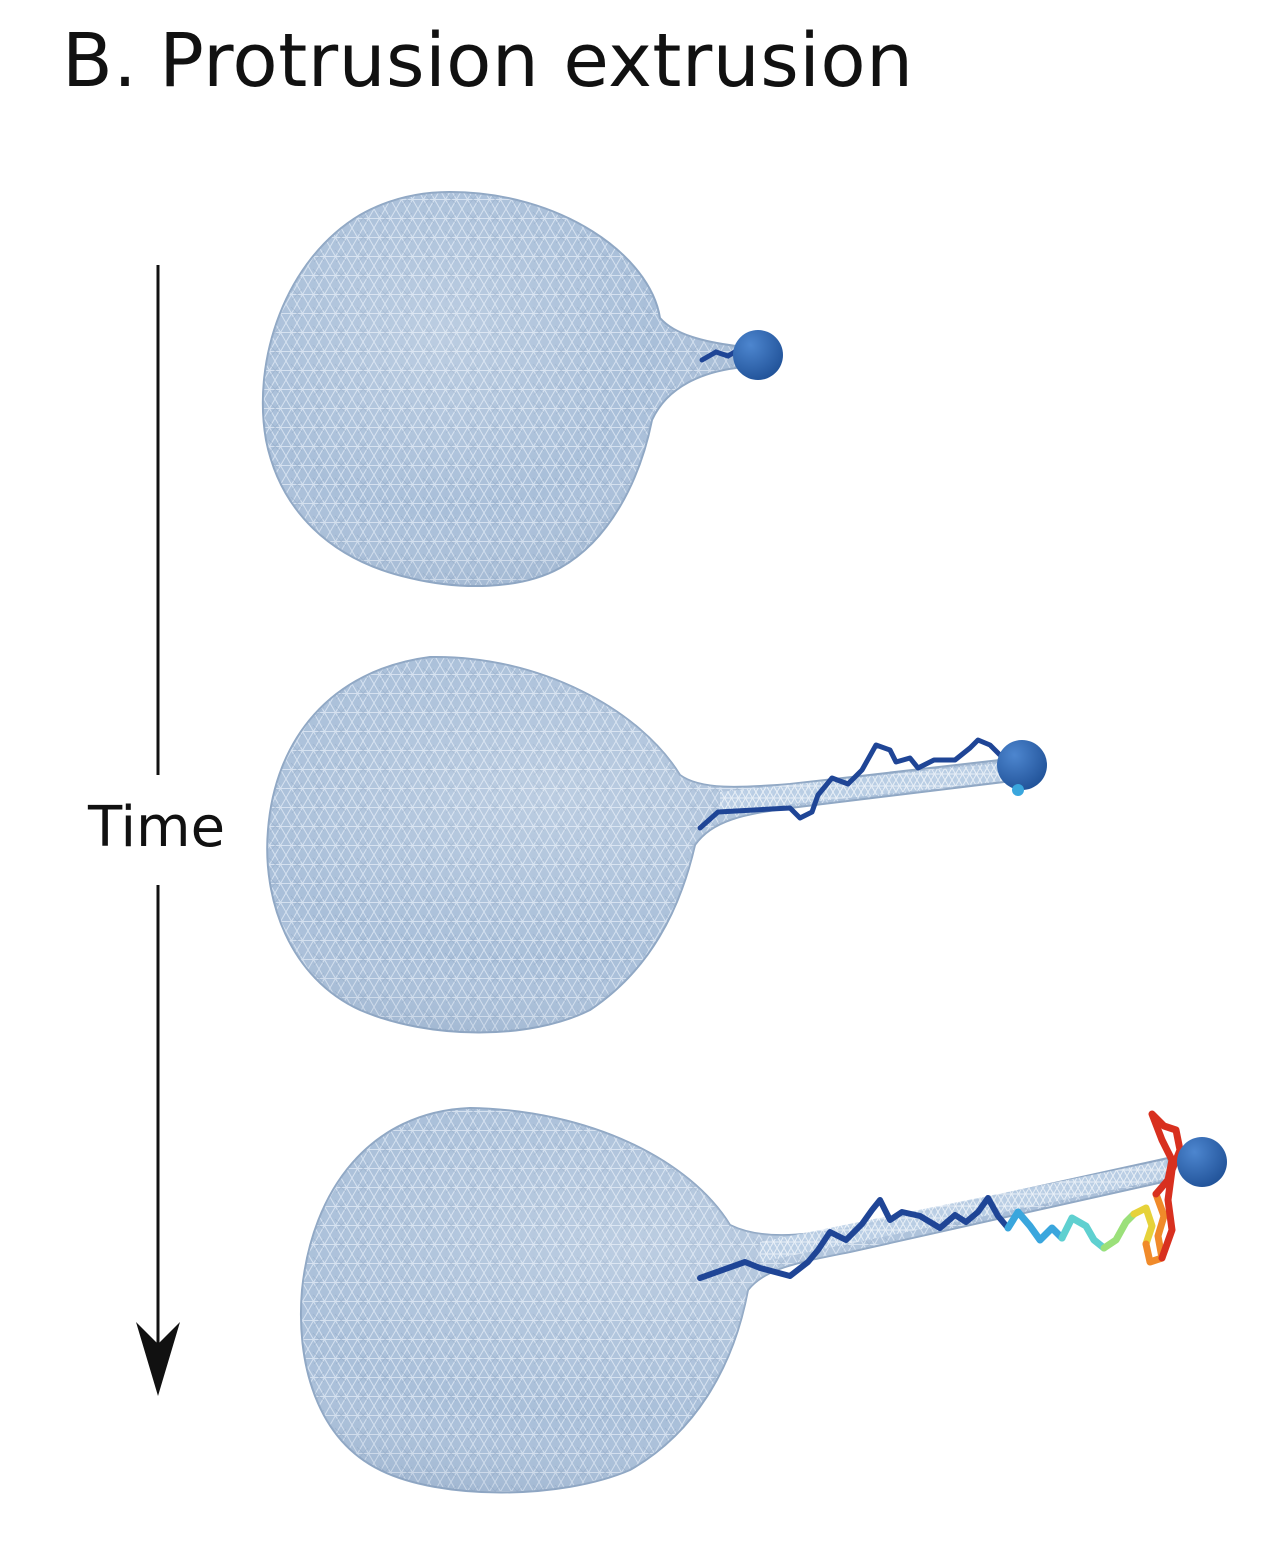 This screenshot has height=1546, width=1280. Describe the element at coordinates (1035, 1226) in the screenshot. I see `filament-3-cyan` at that location.